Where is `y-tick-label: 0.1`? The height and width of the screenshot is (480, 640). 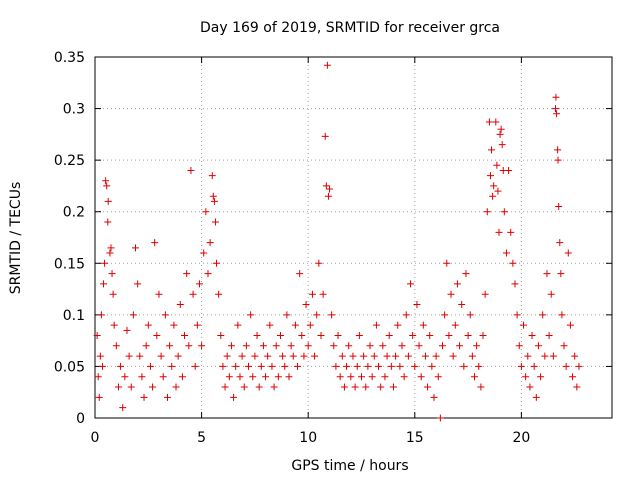
y-tick-label: 0.1 is located at coordinates (74, 316).